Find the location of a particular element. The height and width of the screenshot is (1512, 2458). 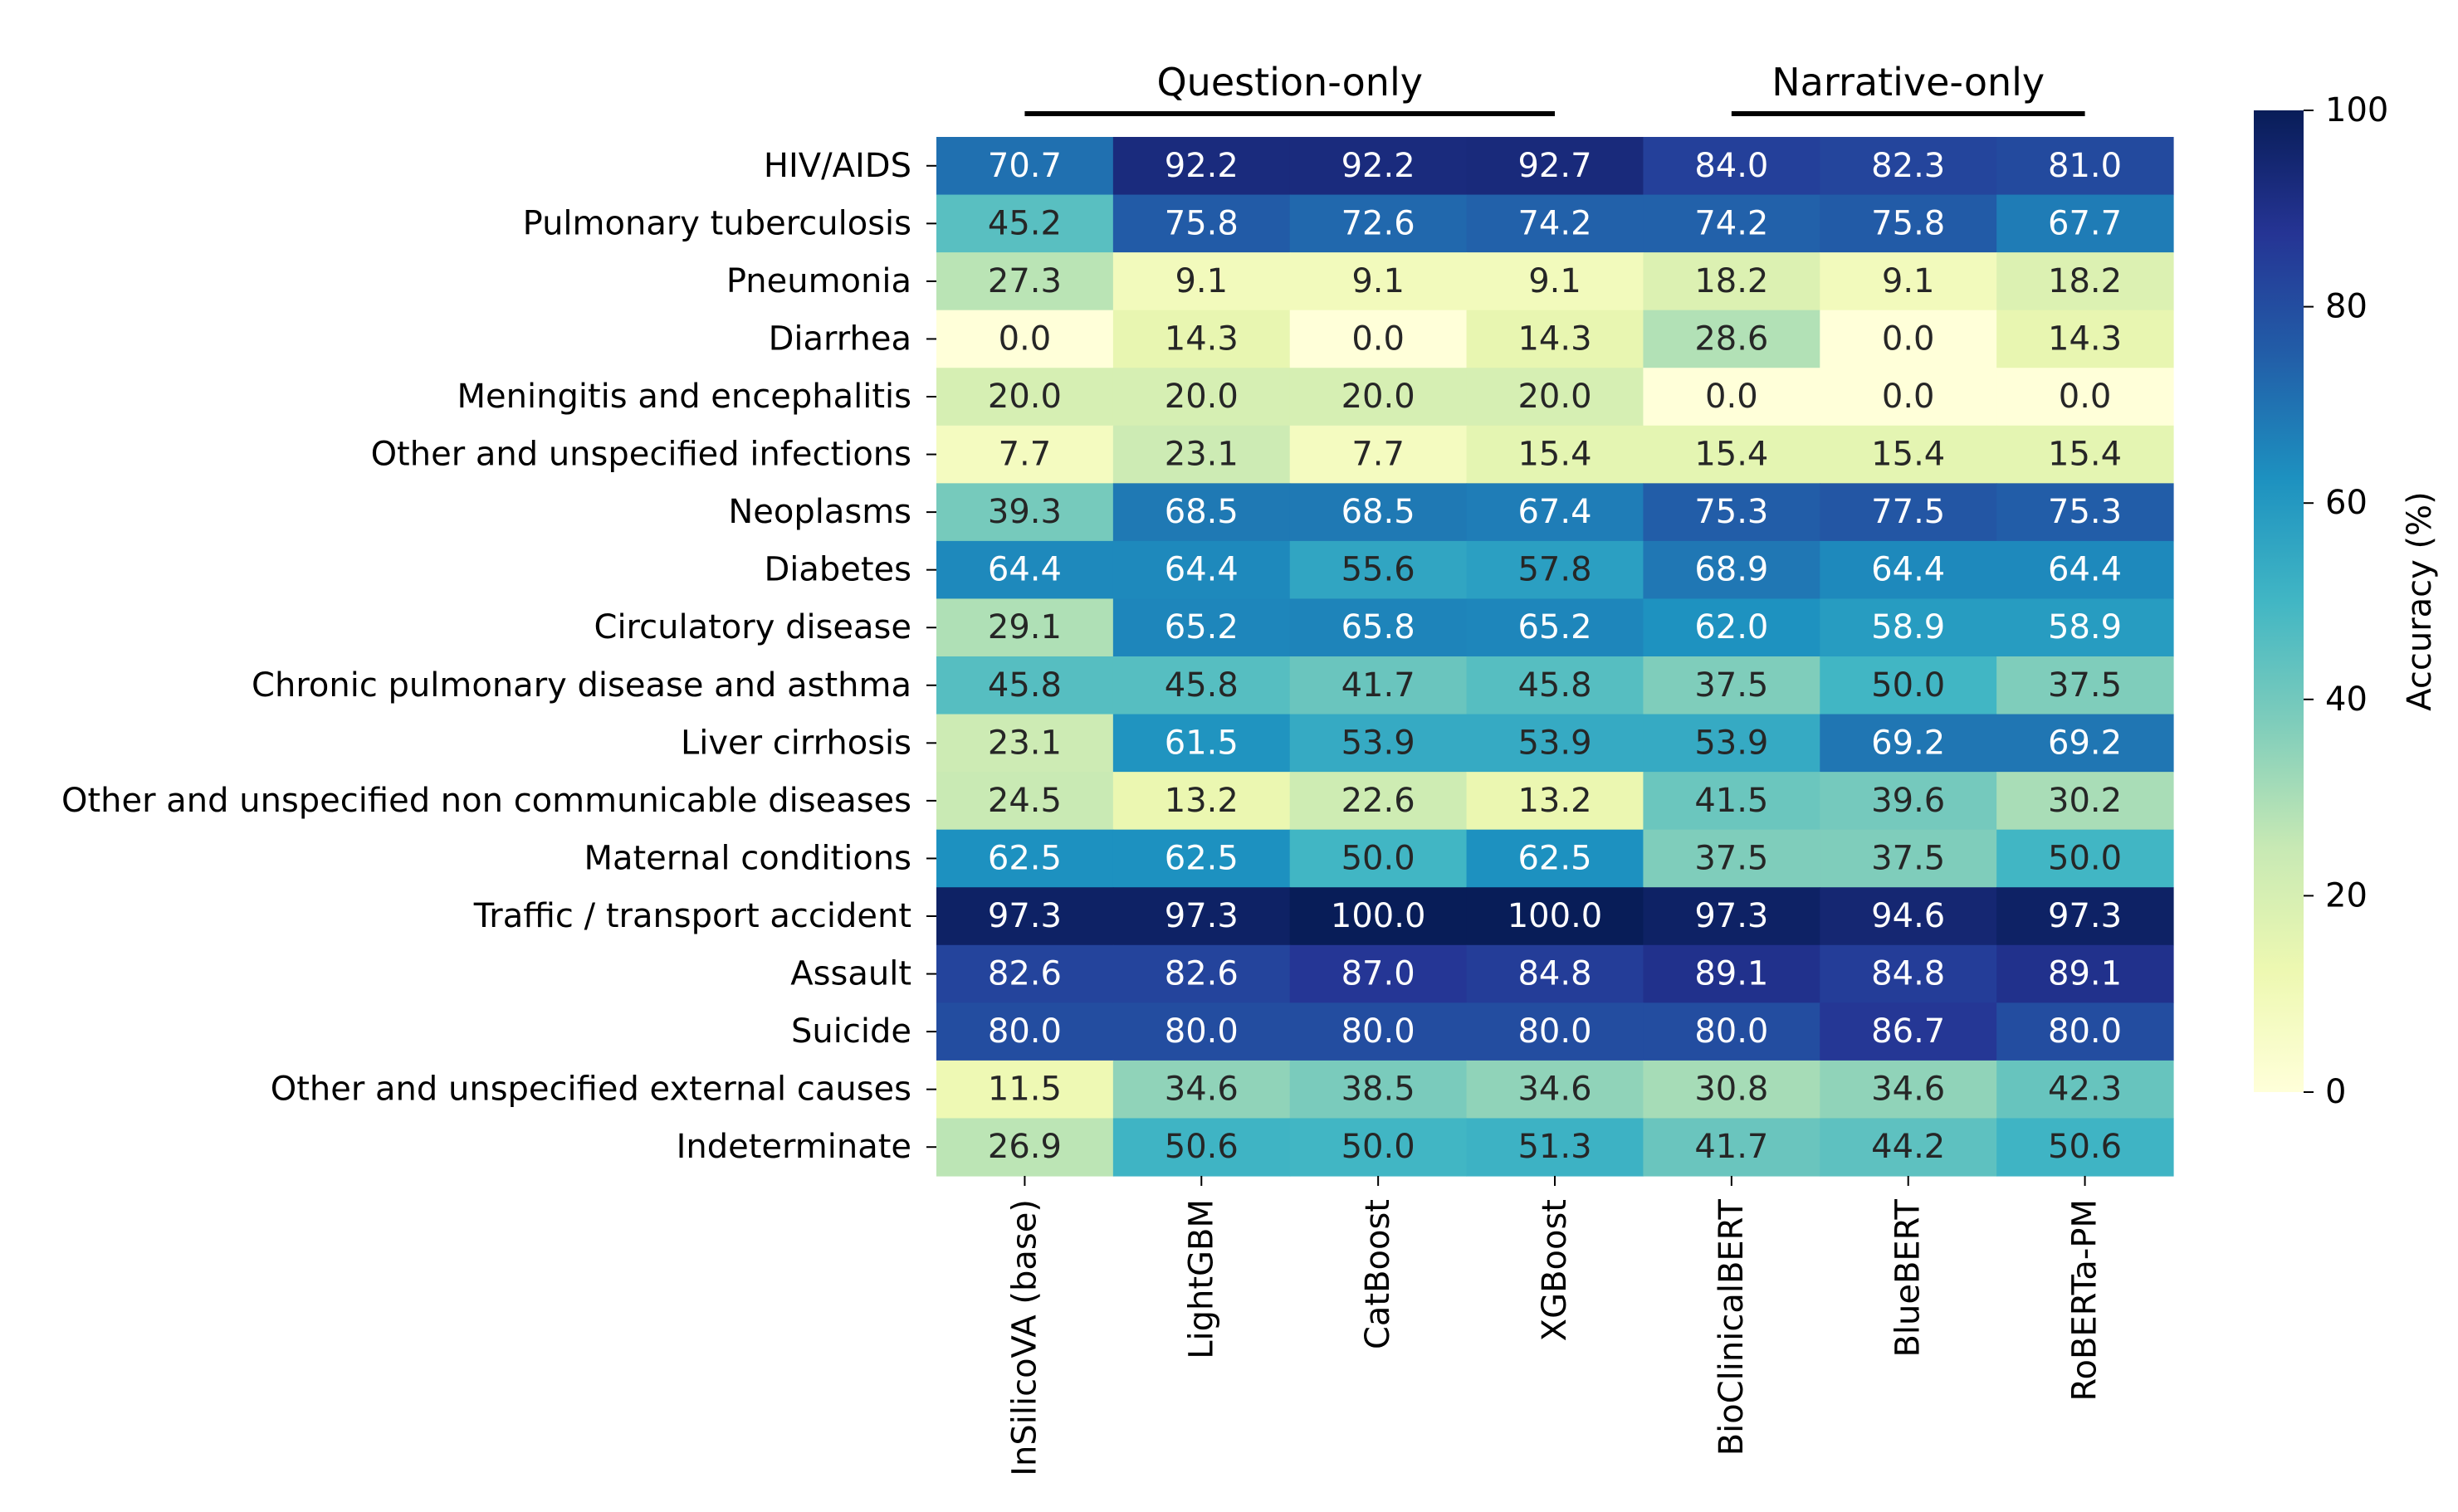

cell-value-label: 42.3 is located at coordinates (2085, 1090).